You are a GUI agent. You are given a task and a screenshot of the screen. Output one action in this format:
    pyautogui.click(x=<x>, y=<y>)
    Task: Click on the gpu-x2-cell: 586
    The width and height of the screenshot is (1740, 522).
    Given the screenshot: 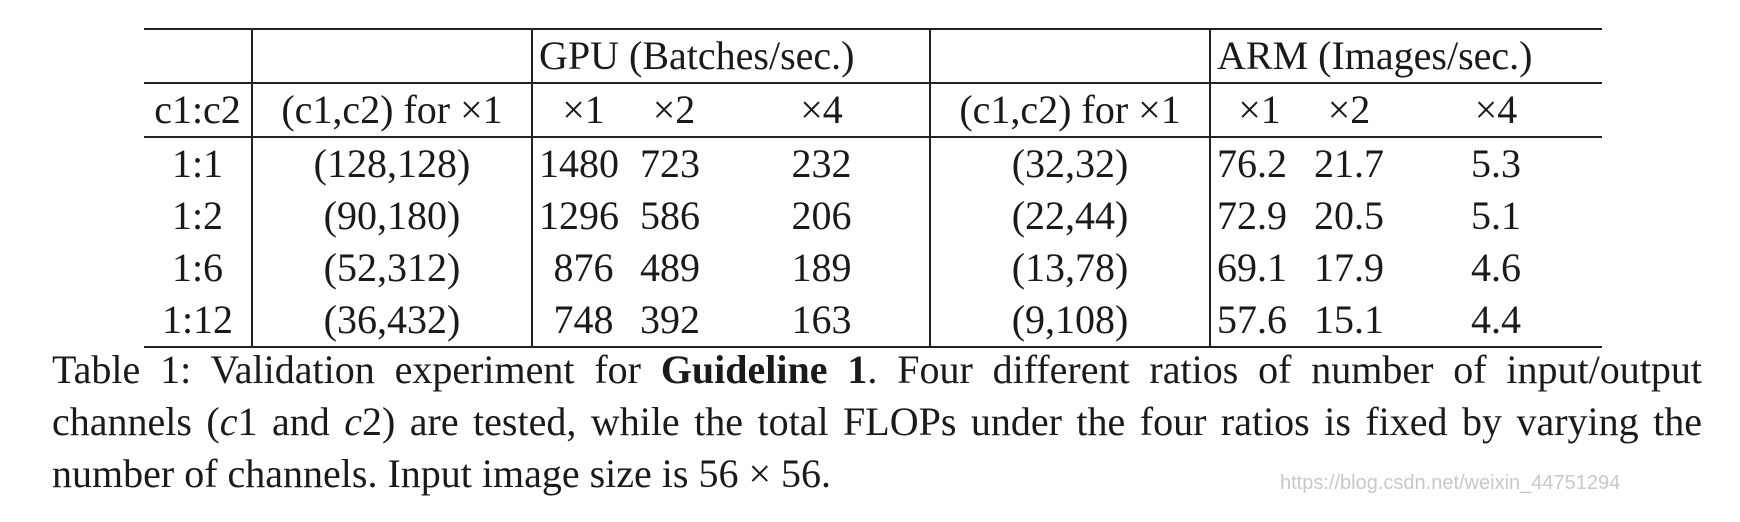 What is the action you would take?
    pyautogui.click(x=670, y=215)
    